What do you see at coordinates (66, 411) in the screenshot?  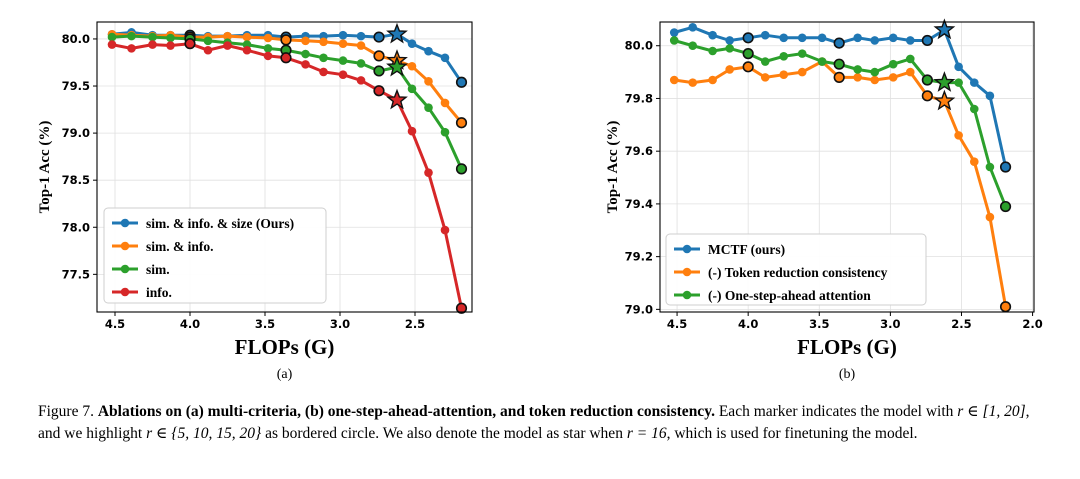 I see `caption-figure-label: Figure 7.` at bounding box center [66, 411].